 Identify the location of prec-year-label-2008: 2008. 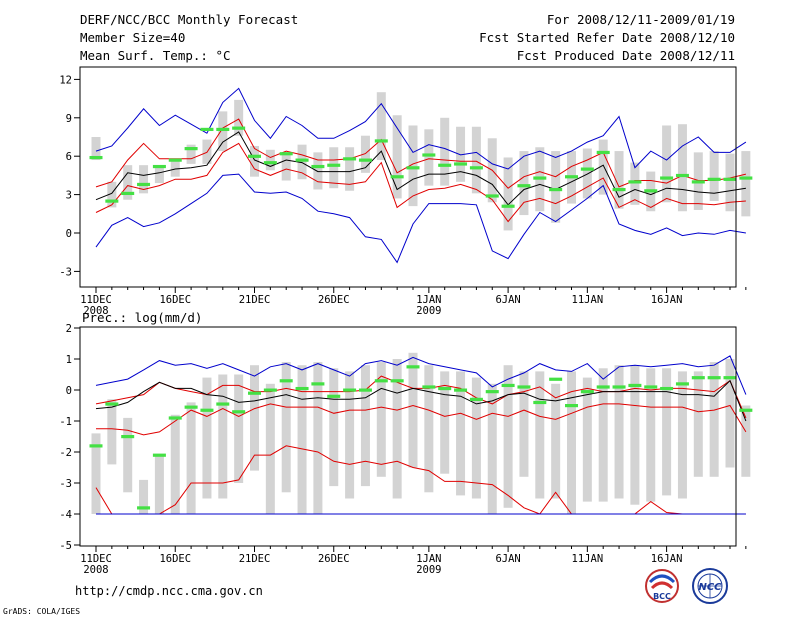
(95, 570).